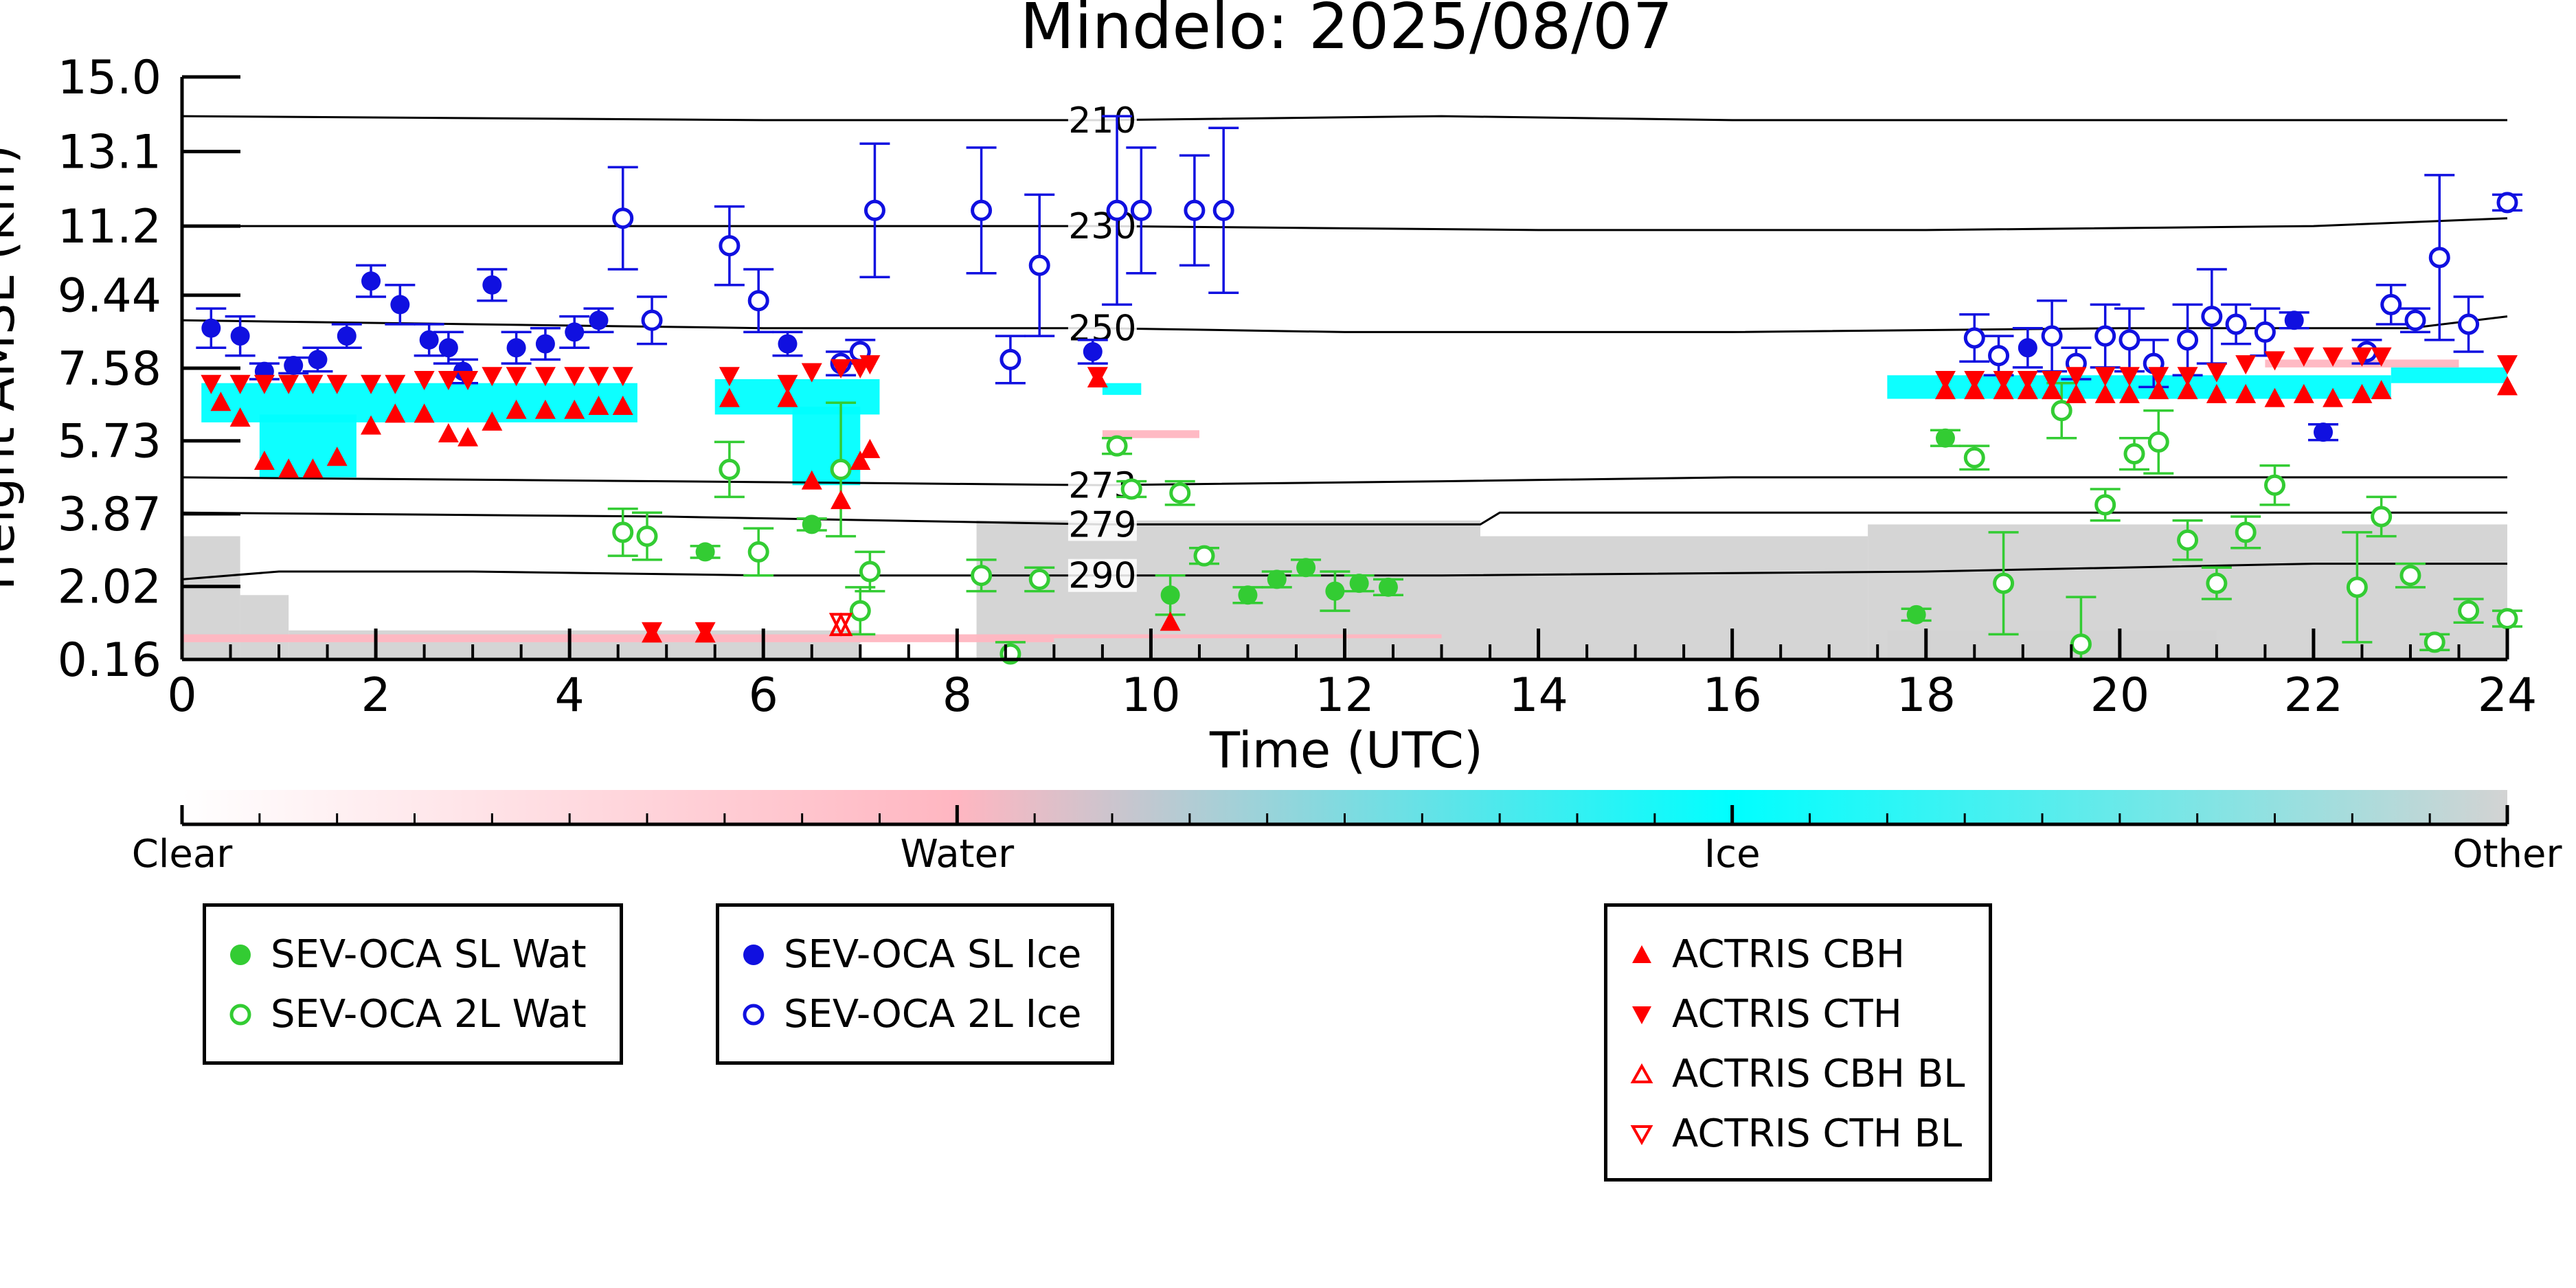 The width and height of the screenshot is (2576, 1288). I want to click on colorbar-label: Other, so click(2507, 854).